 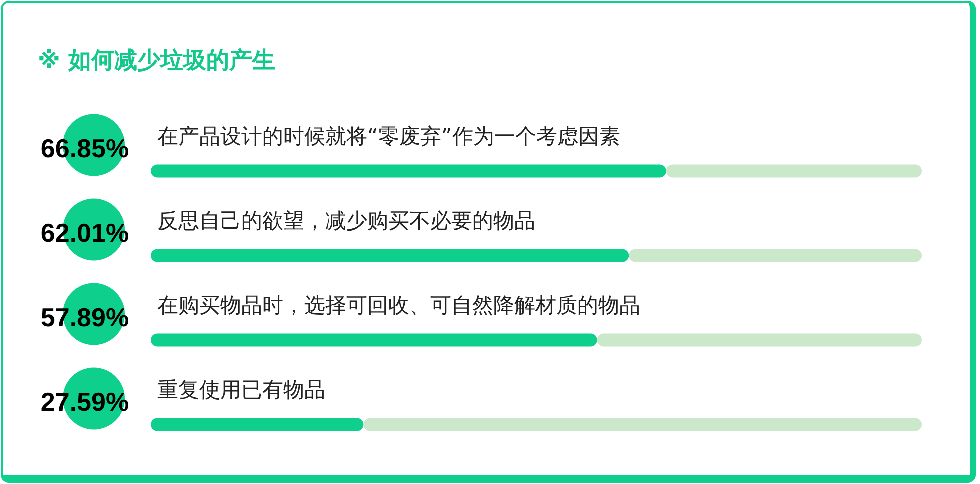 I want to click on y-tick-label: 在产品设计的时候就将“零废弃”作为一个考虑因素, so click(x=389, y=136).